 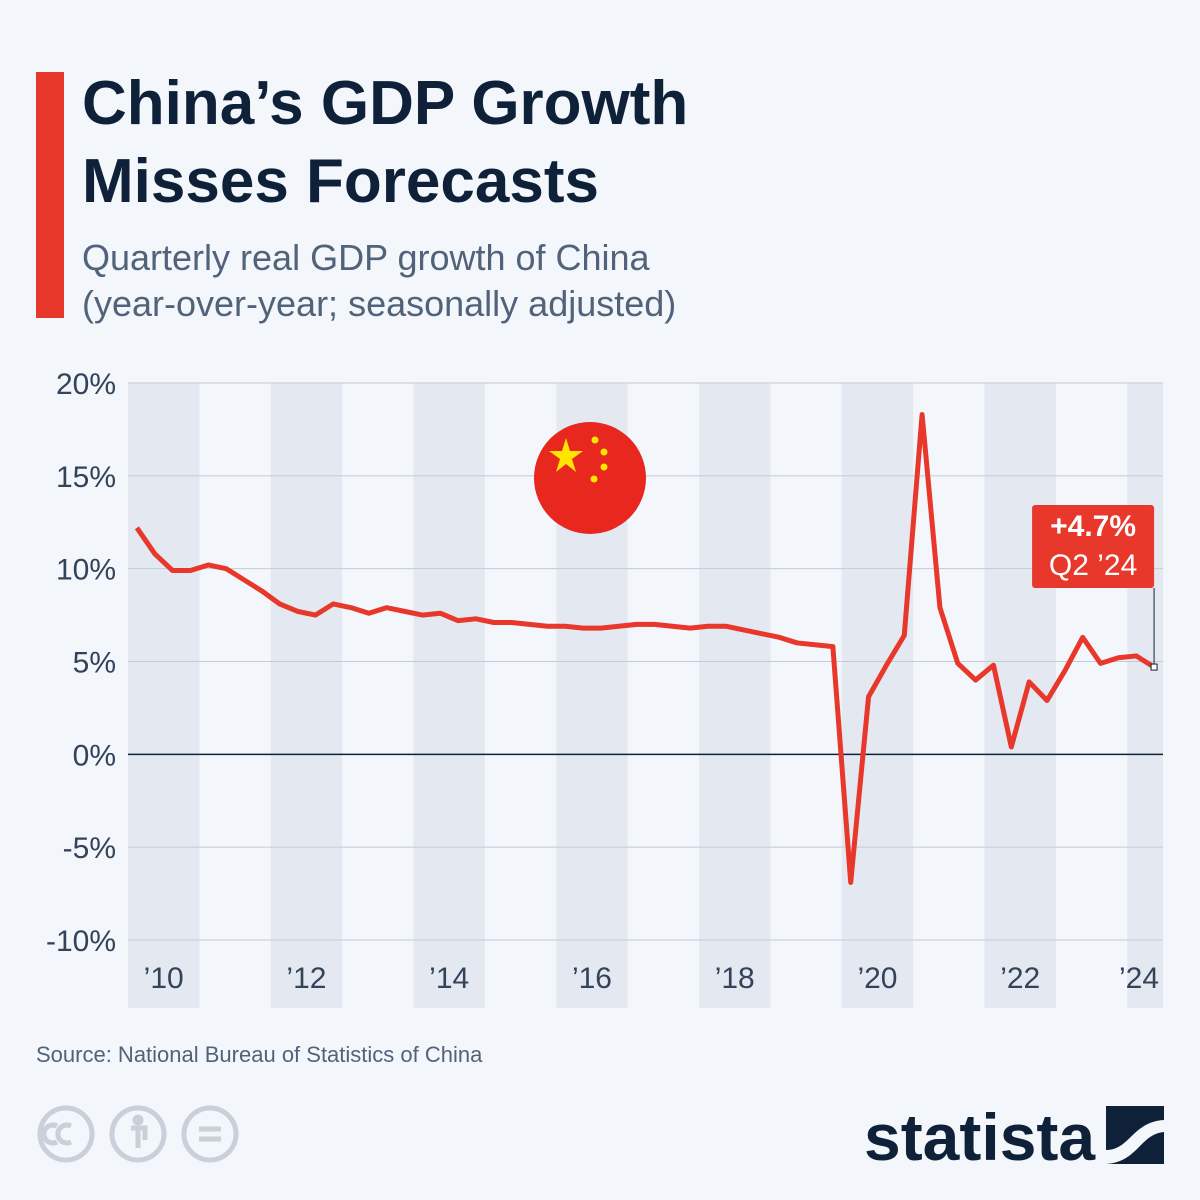 I want to click on license-icons, so click(x=138, y=1134).